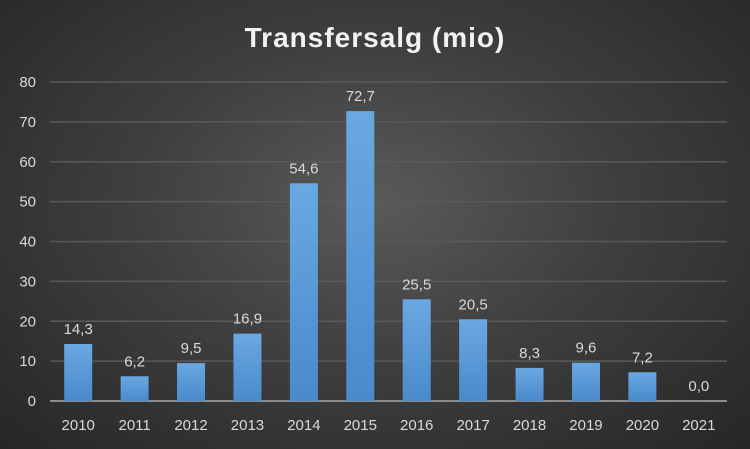  What do you see at coordinates (190, 425) in the screenshot?
I see `x-tick-label: 2012` at bounding box center [190, 425].